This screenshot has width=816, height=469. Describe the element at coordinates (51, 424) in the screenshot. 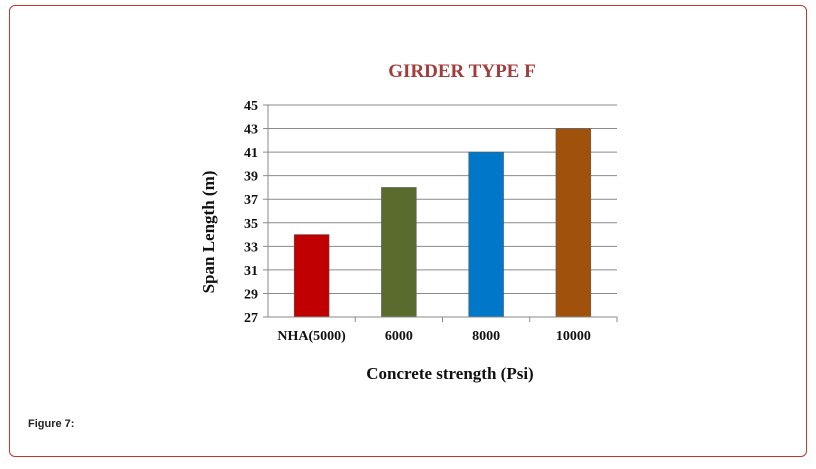

I see `figure-caption: Figure 7:` at that location.